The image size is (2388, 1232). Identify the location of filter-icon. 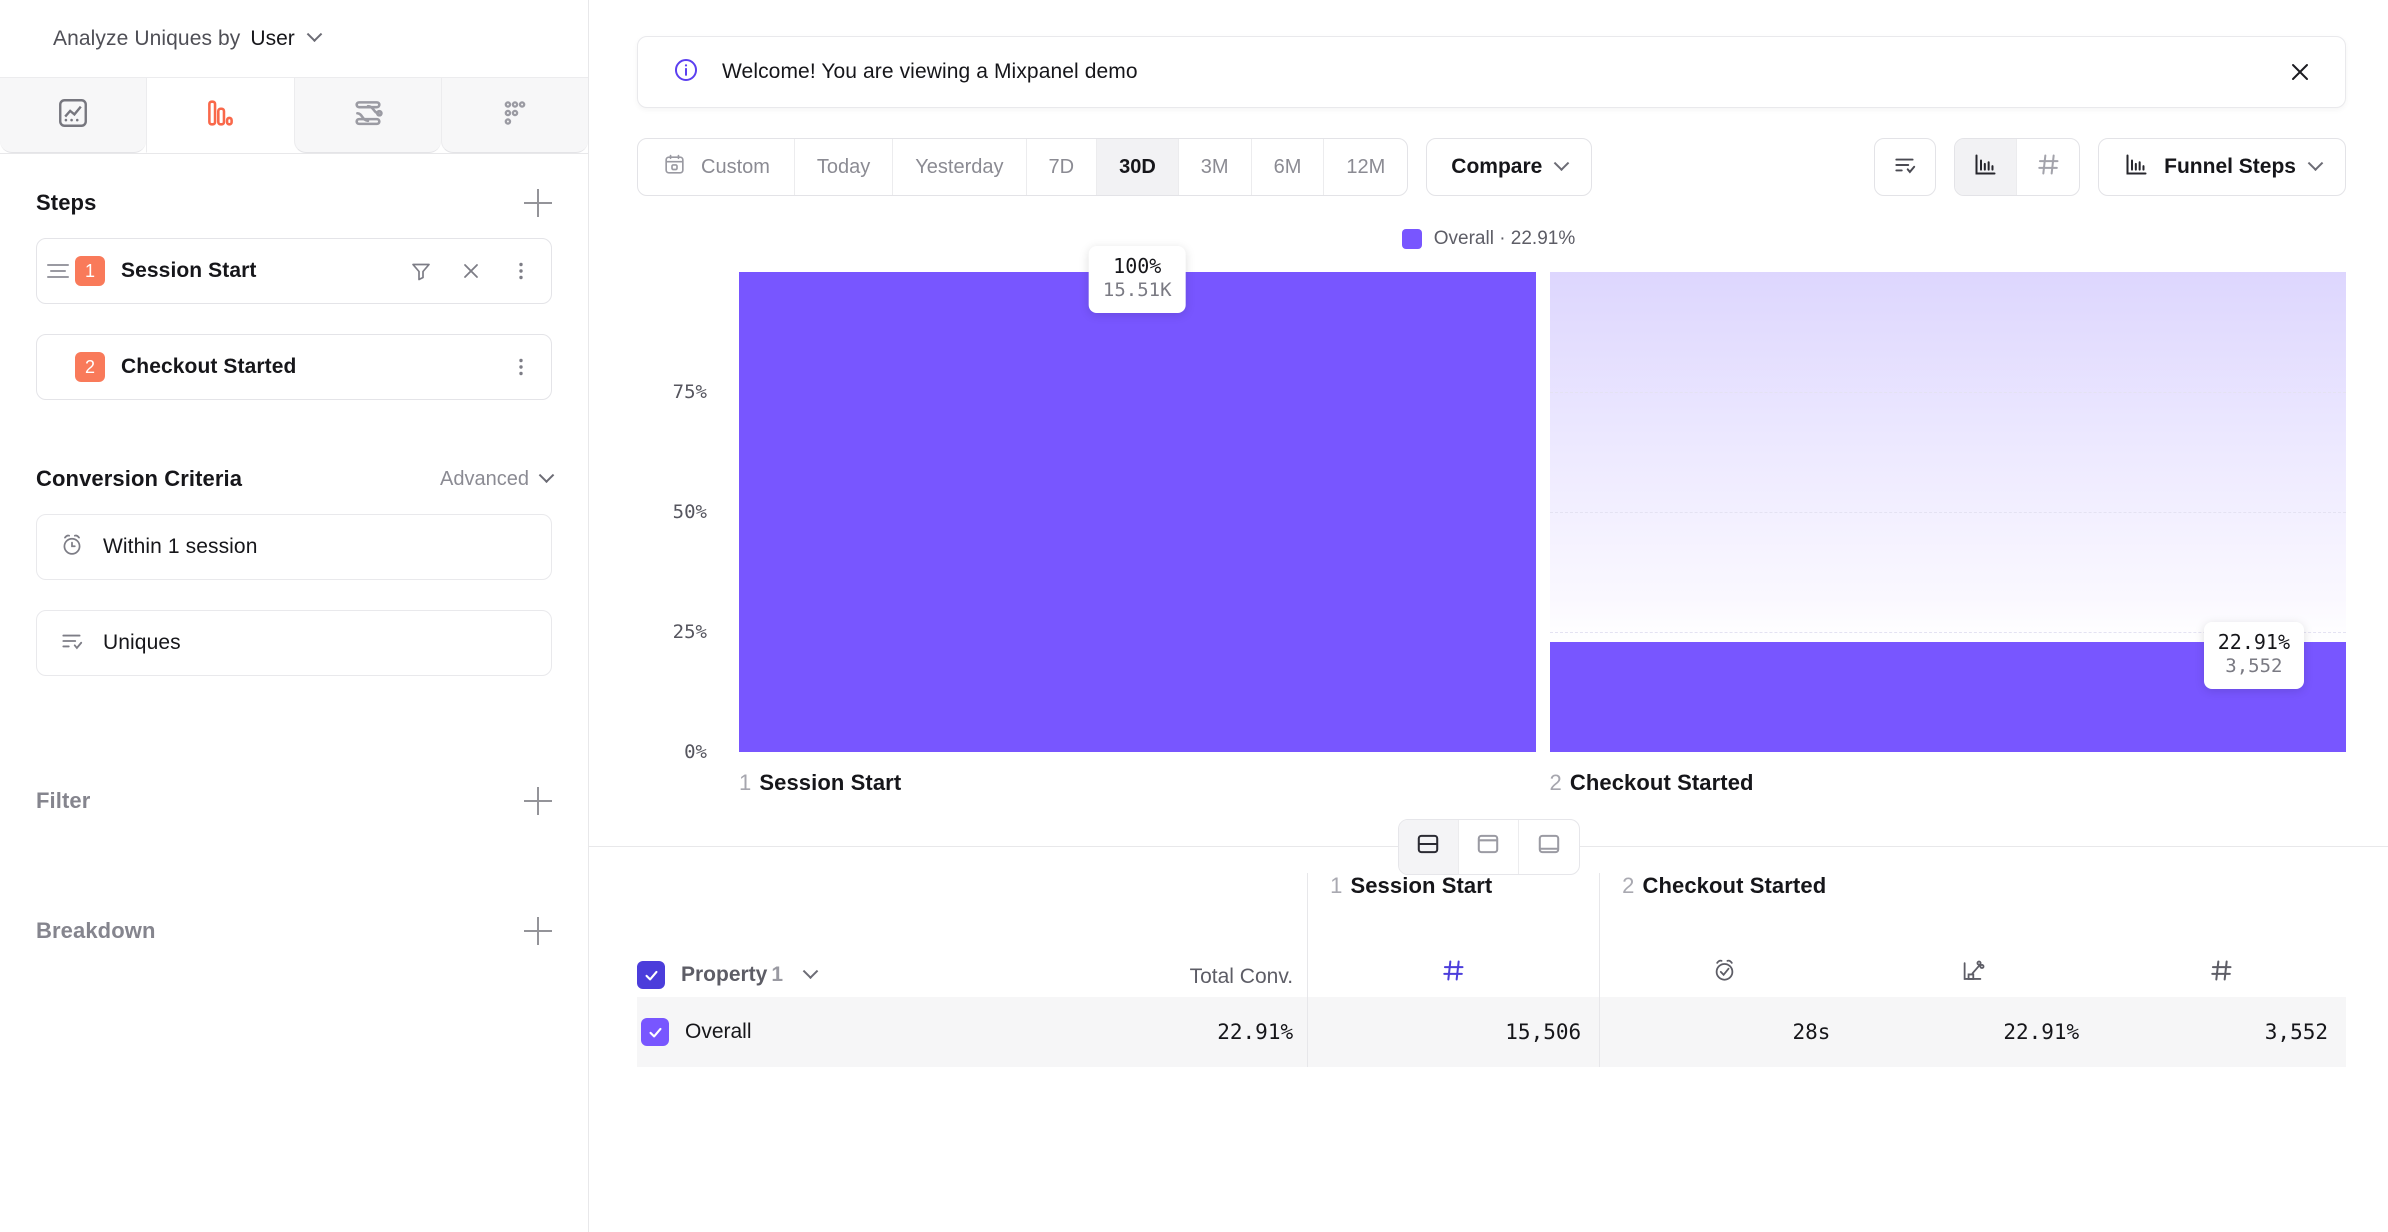
(421, 271).